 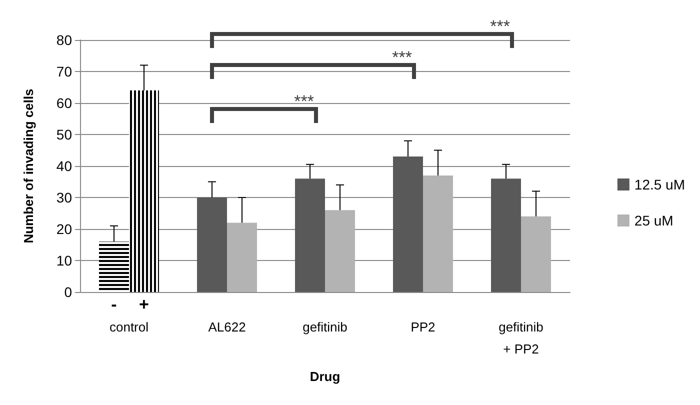 I want to click on y-tick-label: 20, so click(x=64, y=229).